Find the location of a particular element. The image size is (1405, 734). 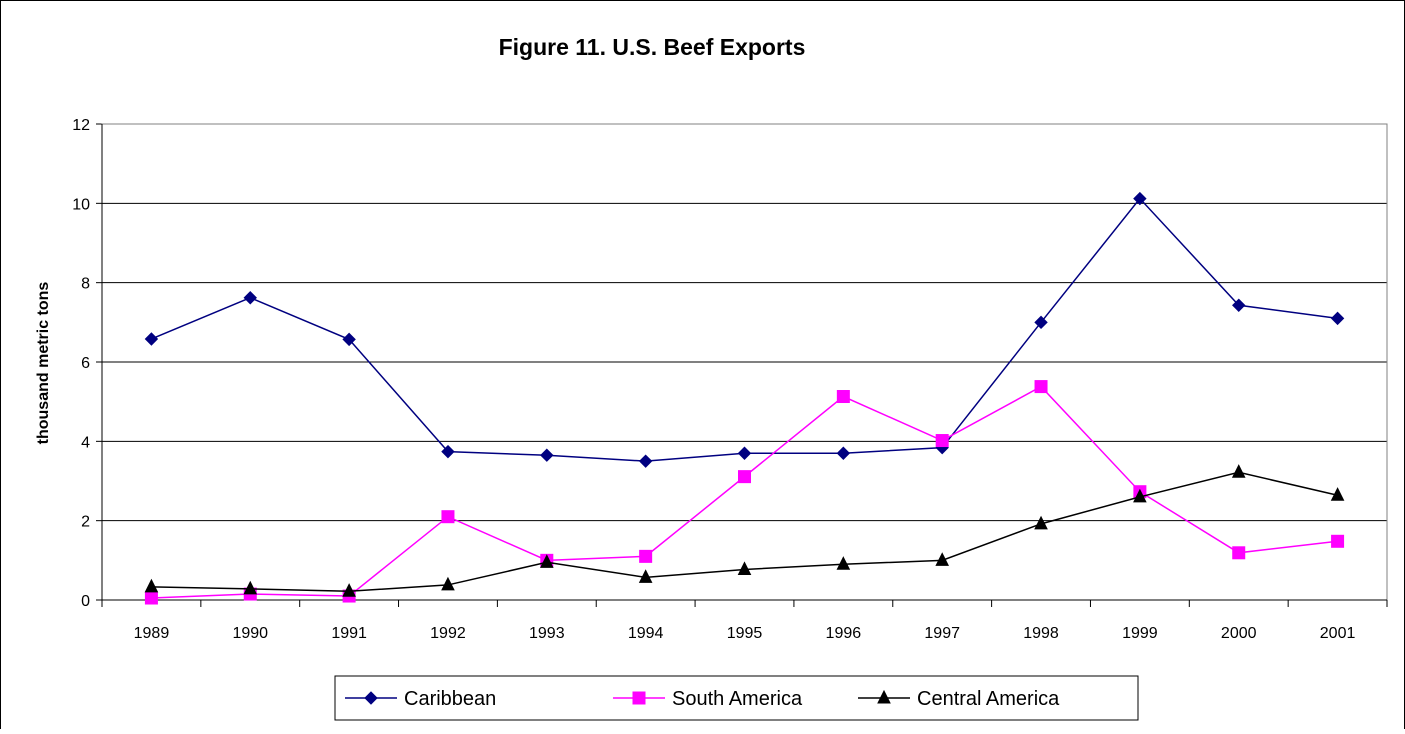

legend-label: Central America is located at coordinates (988, 699).